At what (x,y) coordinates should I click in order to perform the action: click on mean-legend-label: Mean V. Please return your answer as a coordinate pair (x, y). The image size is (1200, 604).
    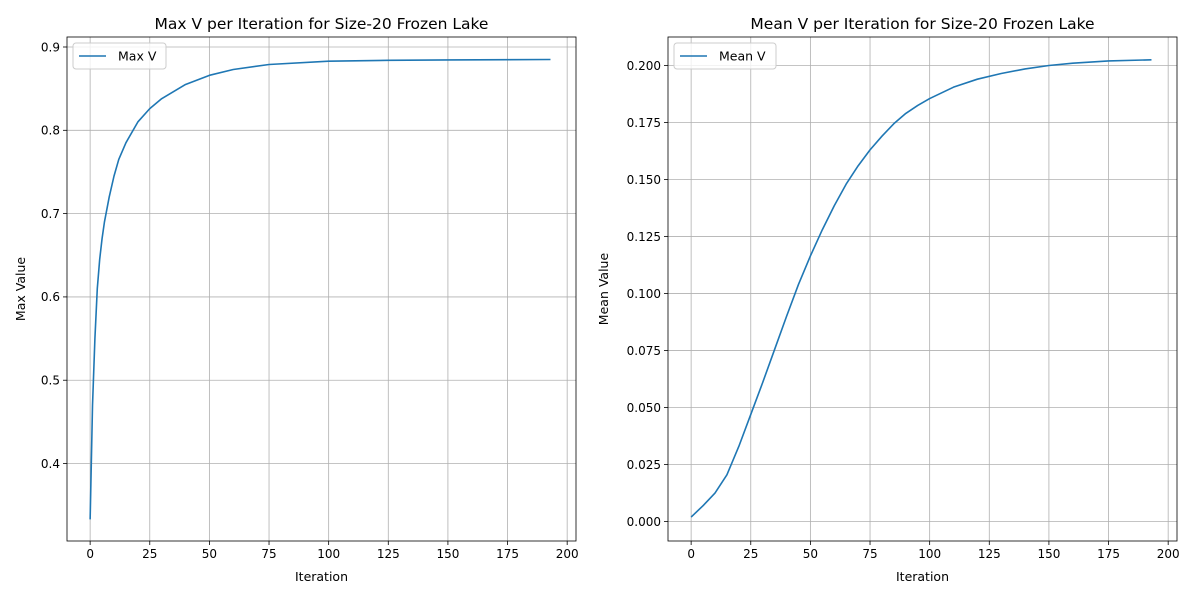
    Looking at the image, I should click on (742, 56).